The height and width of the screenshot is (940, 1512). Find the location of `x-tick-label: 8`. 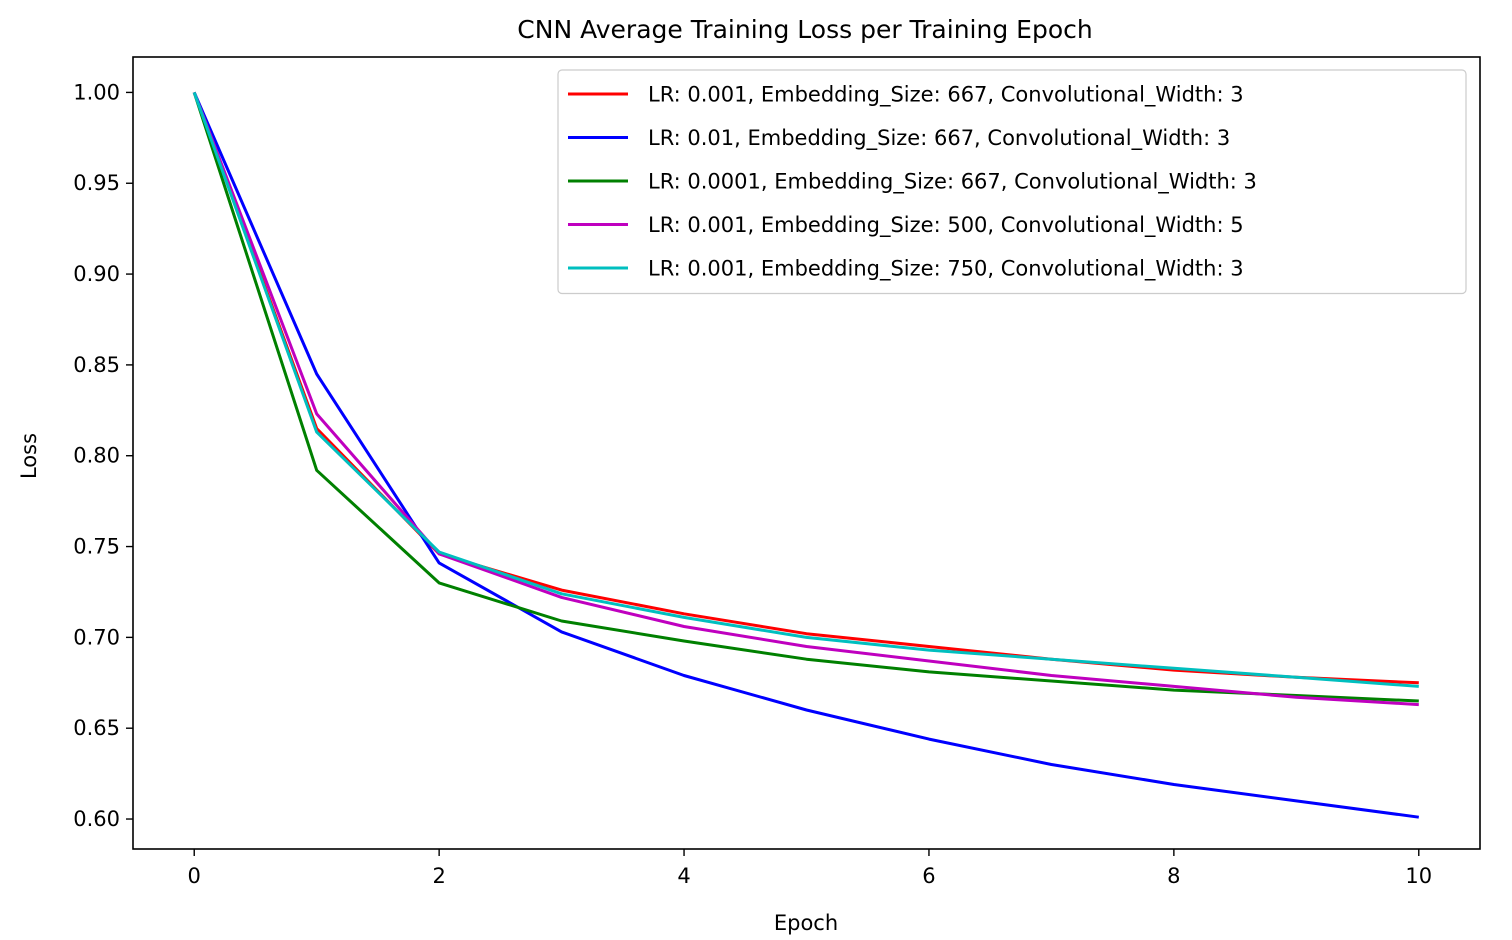

x-tick-label: 8 is located at coordinates (1173, 876).